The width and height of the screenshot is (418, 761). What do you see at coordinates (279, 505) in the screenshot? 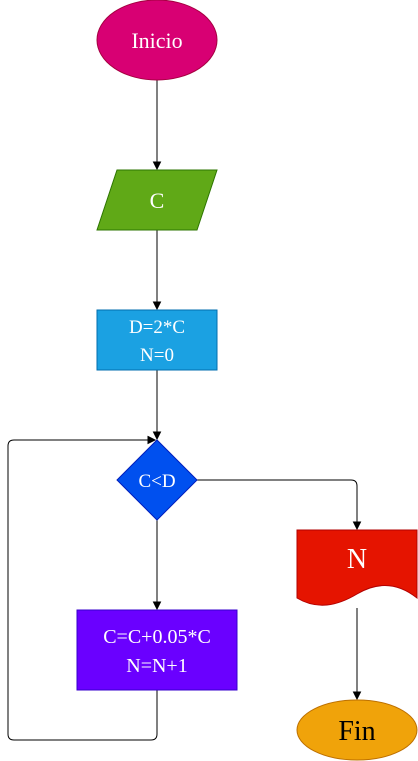
I see `edge-decision-to-output` at bounding box center [279, 505].